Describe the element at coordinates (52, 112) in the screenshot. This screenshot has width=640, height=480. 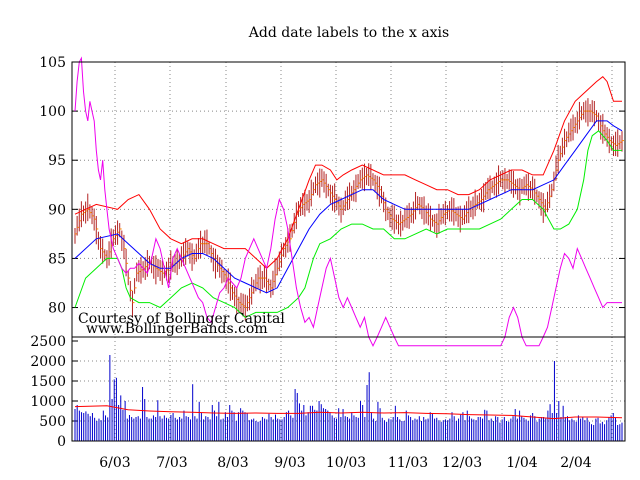
I see `price-y-tick-label: 100` at that location.